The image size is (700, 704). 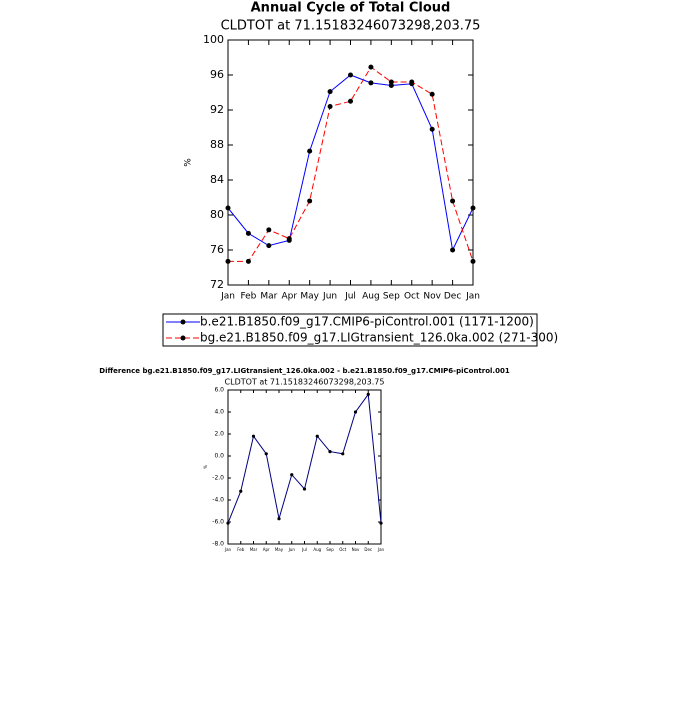 What do you see at coordinates (219, 412) in the screenshot?
I see `y-tick-label: 4.0` at bounding box center [219, 412].